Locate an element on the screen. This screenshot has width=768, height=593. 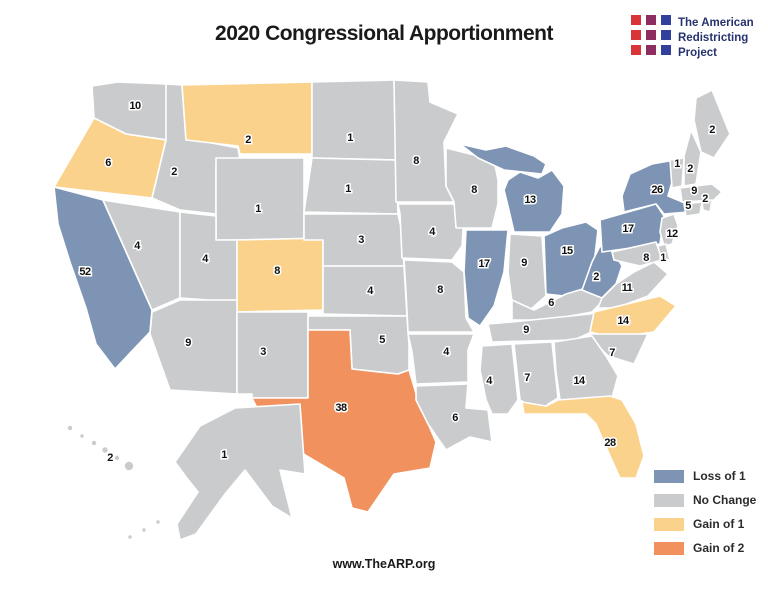
state-seats-label-nm: 3 is located at coordinates (263, 352).